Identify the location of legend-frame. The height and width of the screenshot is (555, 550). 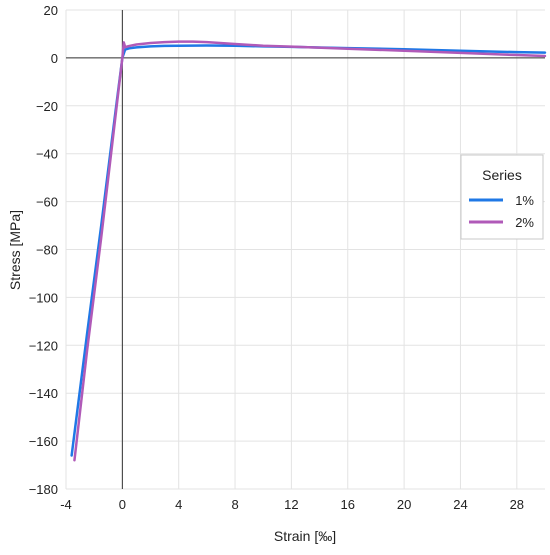
(502, 197).